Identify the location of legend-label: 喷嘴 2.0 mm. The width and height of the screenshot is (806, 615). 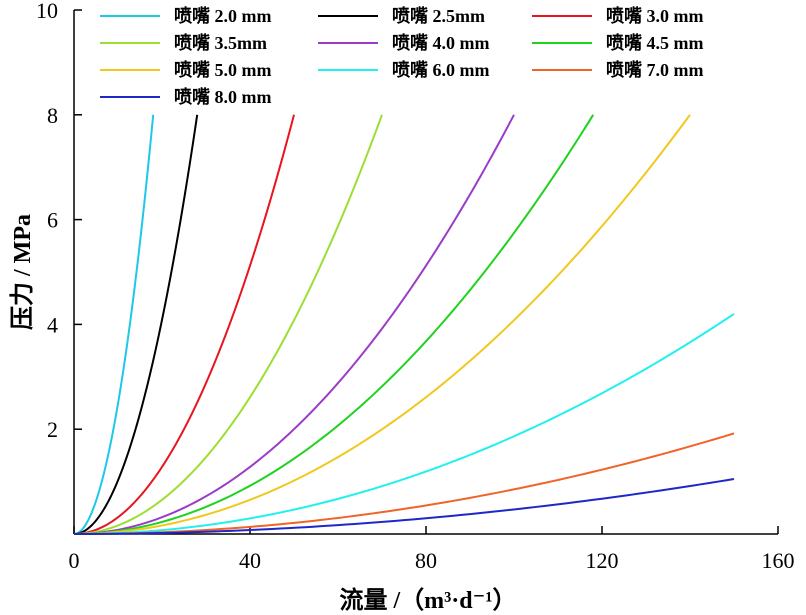
(223, 16).